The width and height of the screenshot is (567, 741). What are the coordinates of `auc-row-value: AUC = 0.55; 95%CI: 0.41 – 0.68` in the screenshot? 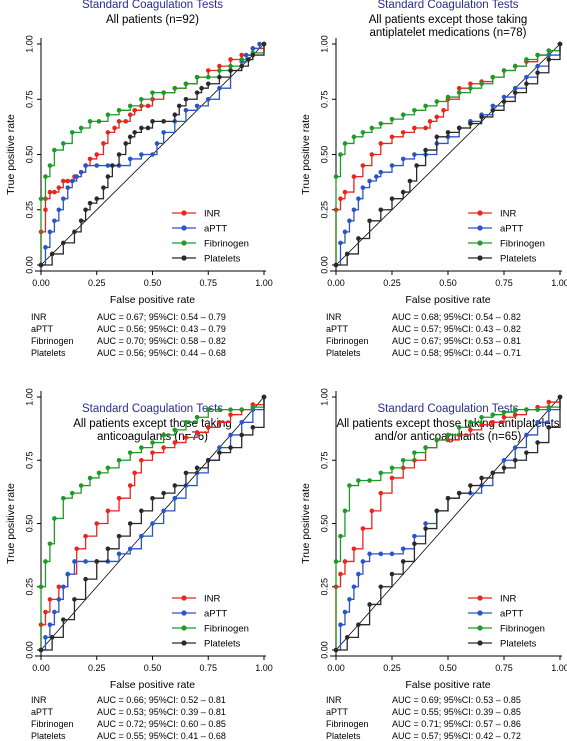 It's located at (161, 736).